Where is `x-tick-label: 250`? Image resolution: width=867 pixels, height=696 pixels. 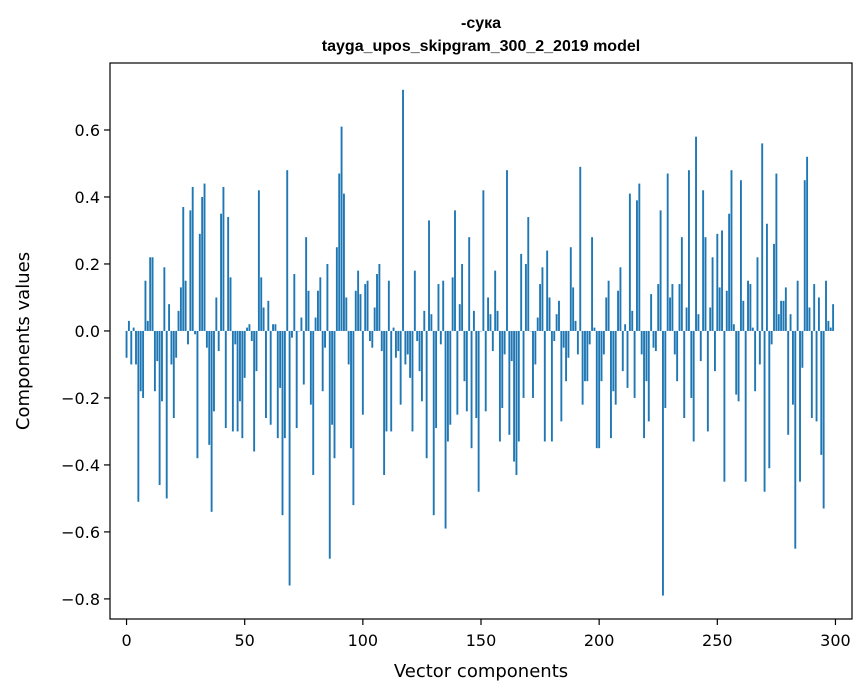 x-tick-label: 250 is located at coordinates (717, 640).